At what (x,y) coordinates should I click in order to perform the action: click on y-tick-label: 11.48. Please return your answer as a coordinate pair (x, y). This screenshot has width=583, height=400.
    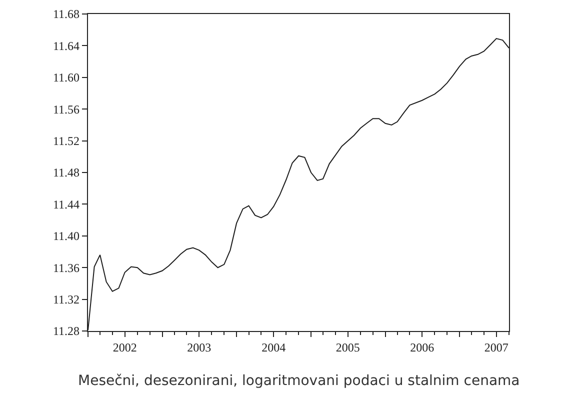
    Looking at the image, I should click on (66, 173).